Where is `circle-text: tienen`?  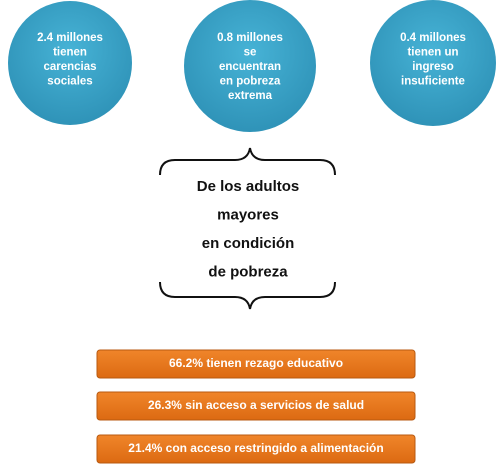 circle-text: tienen is located at coordinates (70, 53).